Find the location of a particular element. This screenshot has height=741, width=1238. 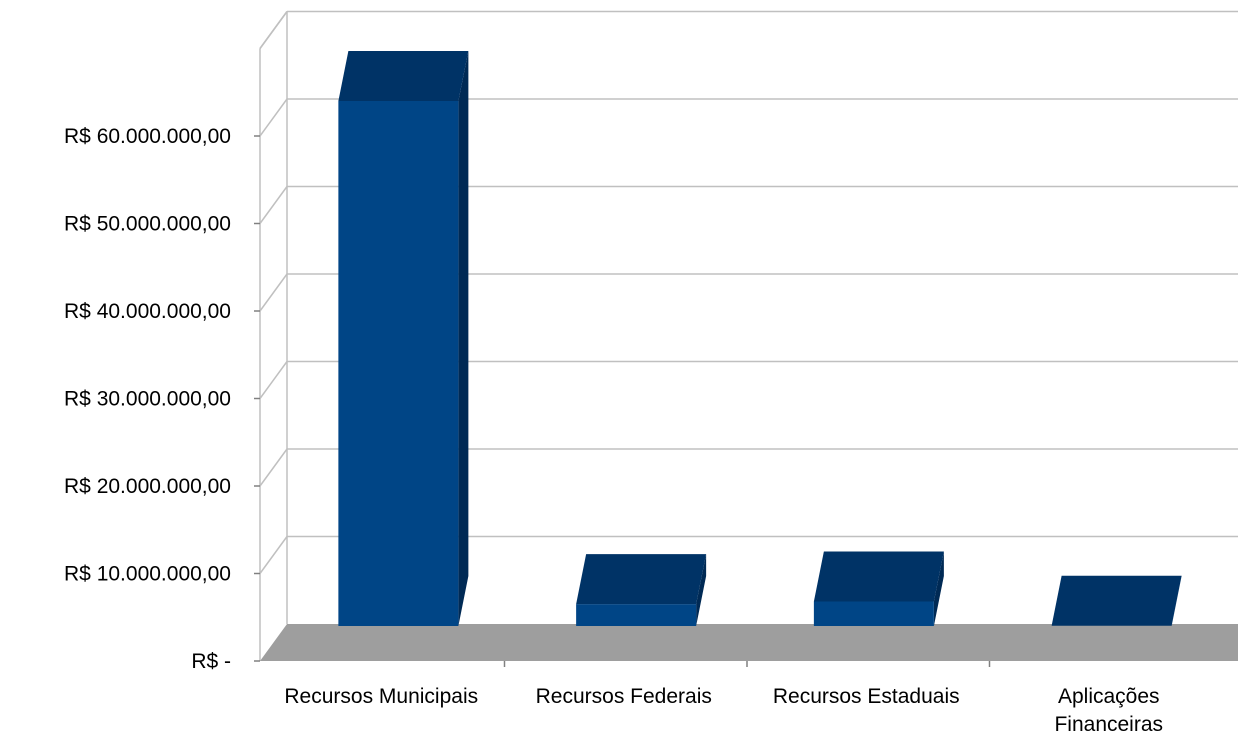

y-tick-label: R$ - is located at coordinates (211, 661).